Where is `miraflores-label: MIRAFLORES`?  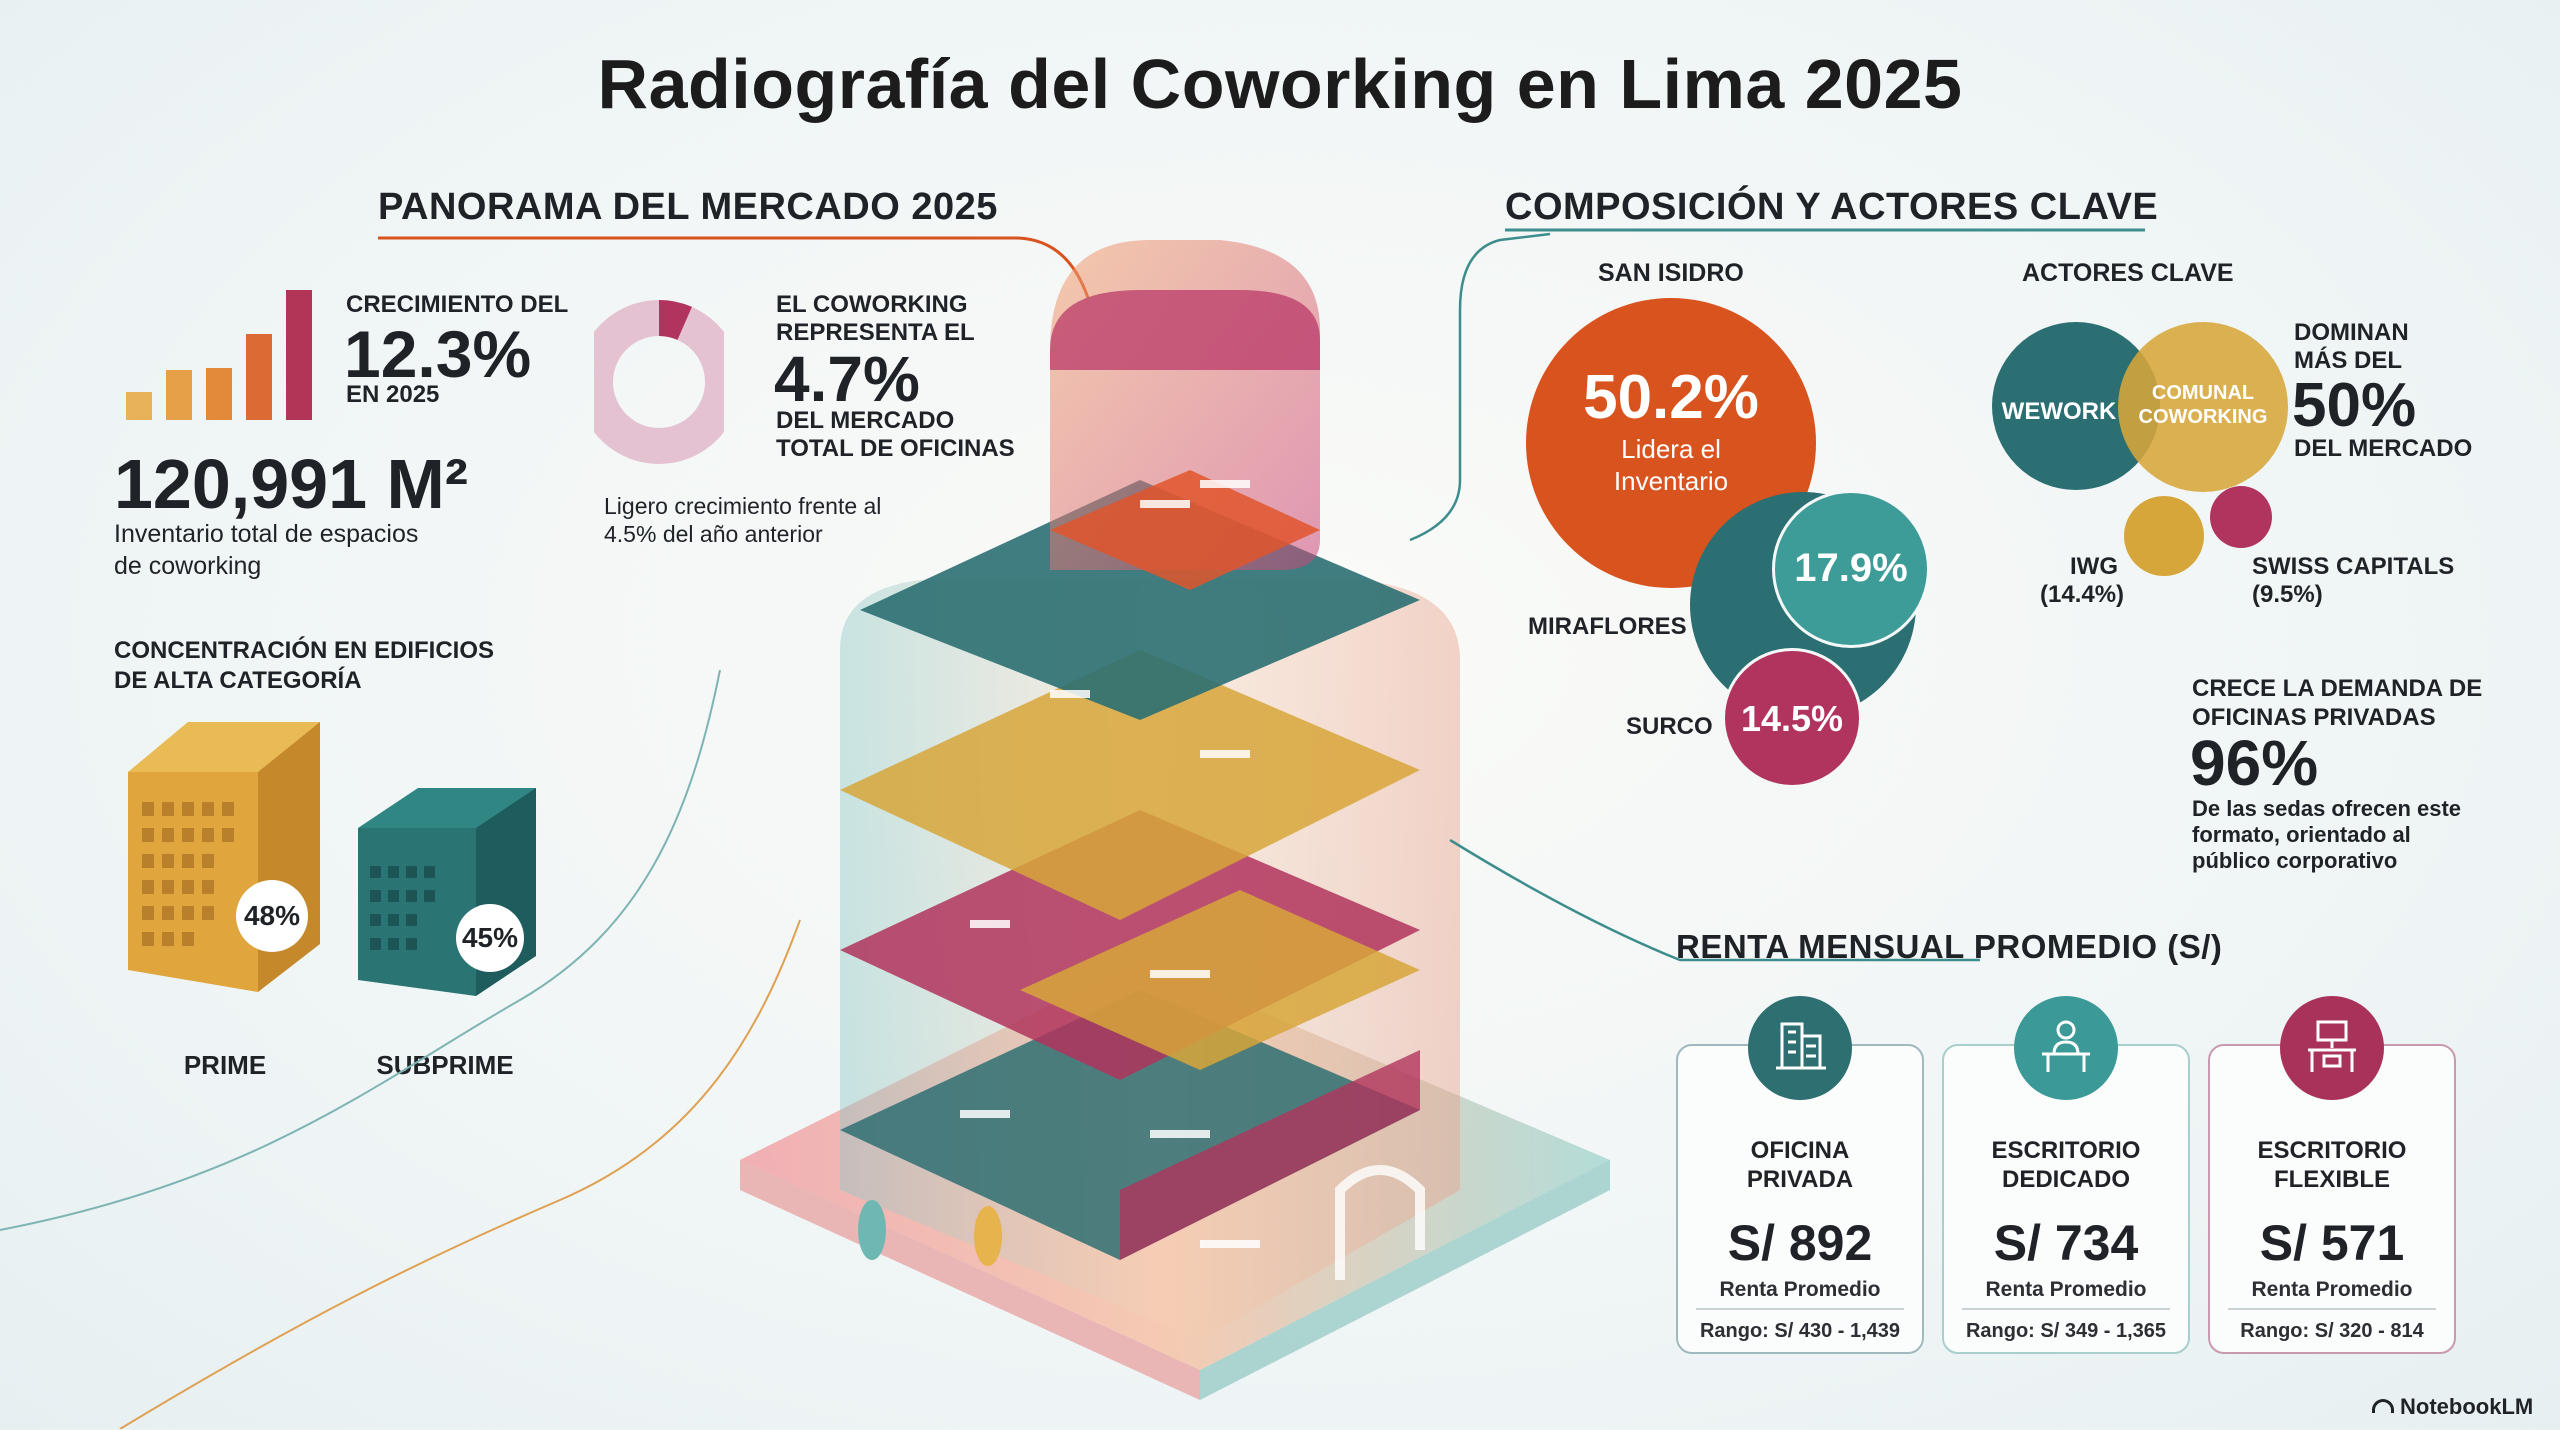
miraflores-label: MIRAFLORES is located at coordinates (1607, 626).